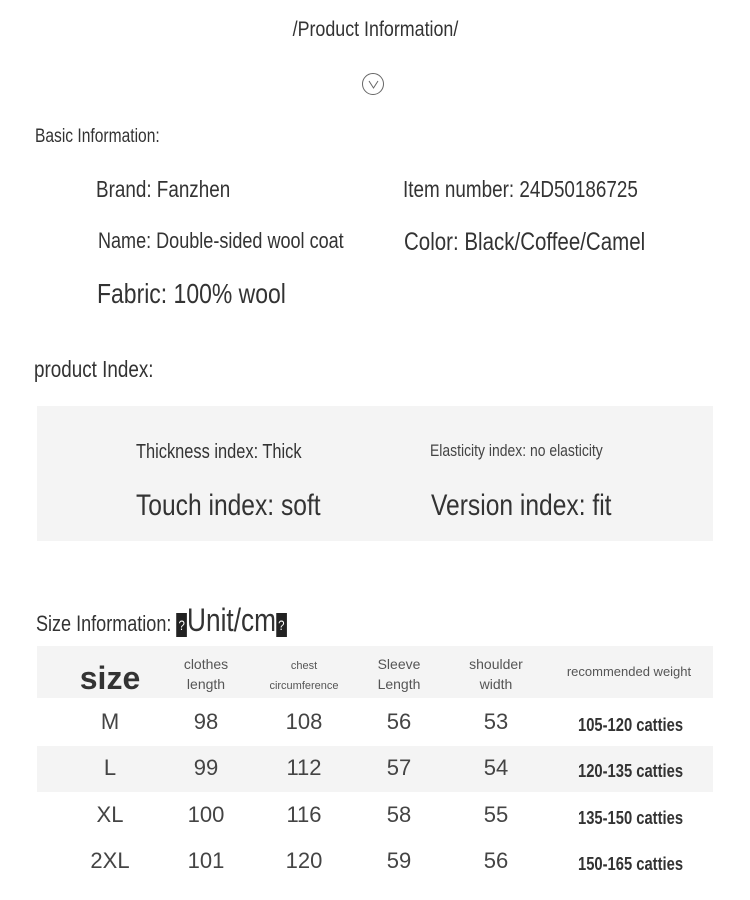 The width and height of the screenshot is (750, 900). What do you see at coordinates (110, 814) in the screenshot?
I see `table-cell: XL` at bounding box center [110, 814].